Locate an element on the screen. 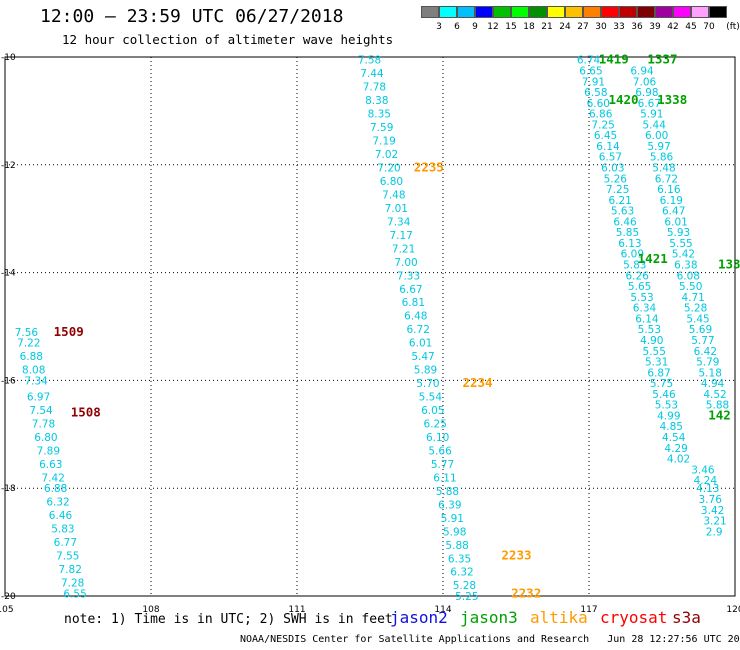  legend-altika: altika is located at coordinates (559, 617).